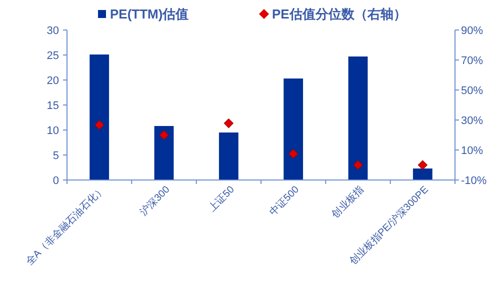  Describe the element at coordinates (347, 202) in the screenshot. I see `x-tick-label: 创业板指` at that location.